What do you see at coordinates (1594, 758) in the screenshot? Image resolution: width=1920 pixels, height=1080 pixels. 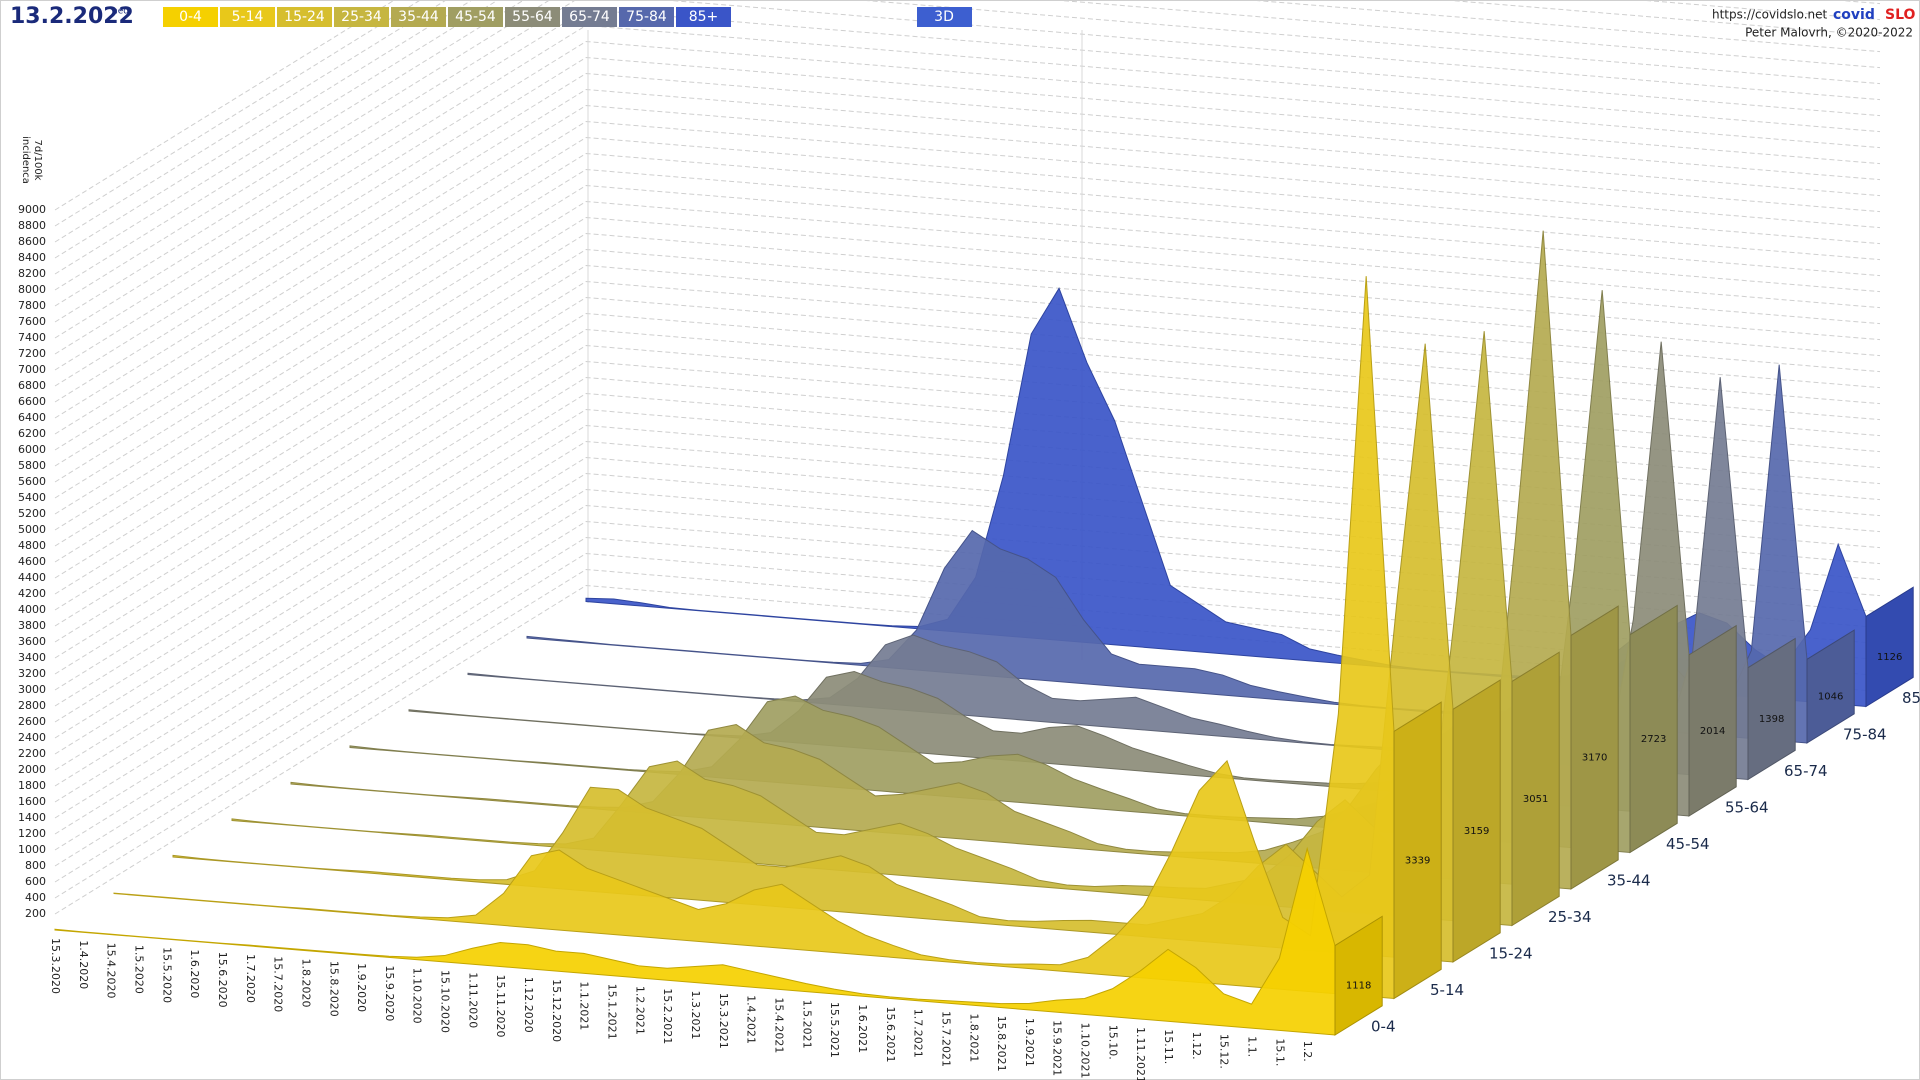 I see `value-label: 3170` at bounding box center [1594, 758].